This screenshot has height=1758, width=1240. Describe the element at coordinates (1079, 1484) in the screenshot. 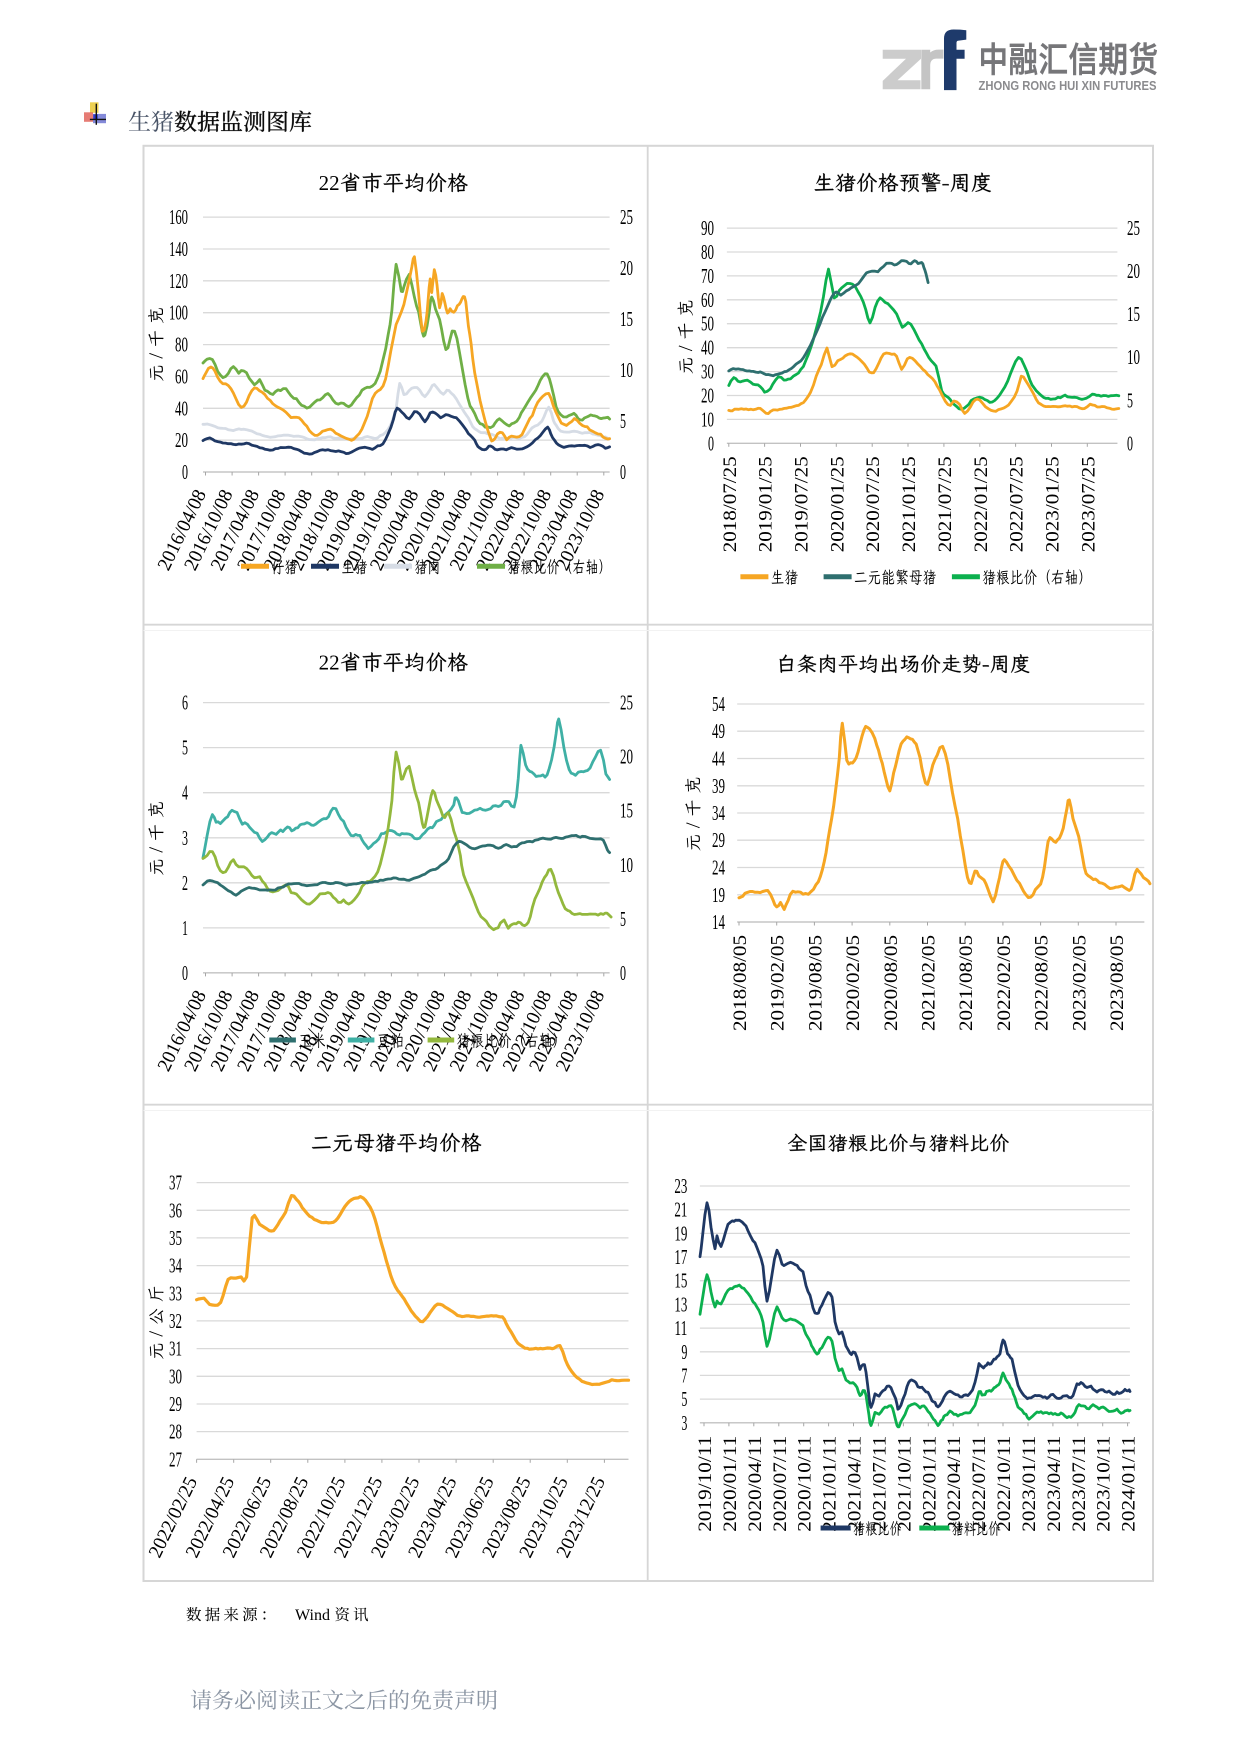

I see `svg-text: 2023/07/11` at that location.